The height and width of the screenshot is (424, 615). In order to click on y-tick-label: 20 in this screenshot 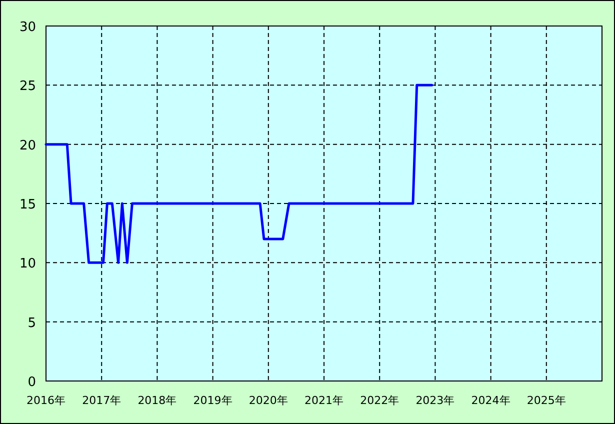, I will do `click(27, 146)`.